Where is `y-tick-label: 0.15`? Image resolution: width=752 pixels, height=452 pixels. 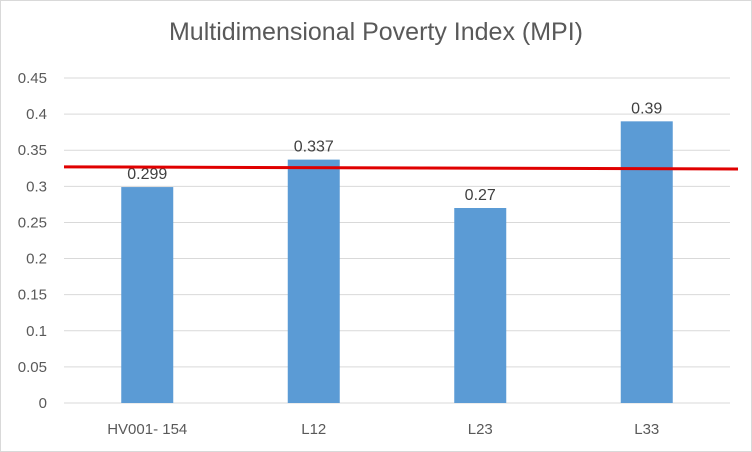 y-tick-label: 0.15 is located at coordinates (32, 295).